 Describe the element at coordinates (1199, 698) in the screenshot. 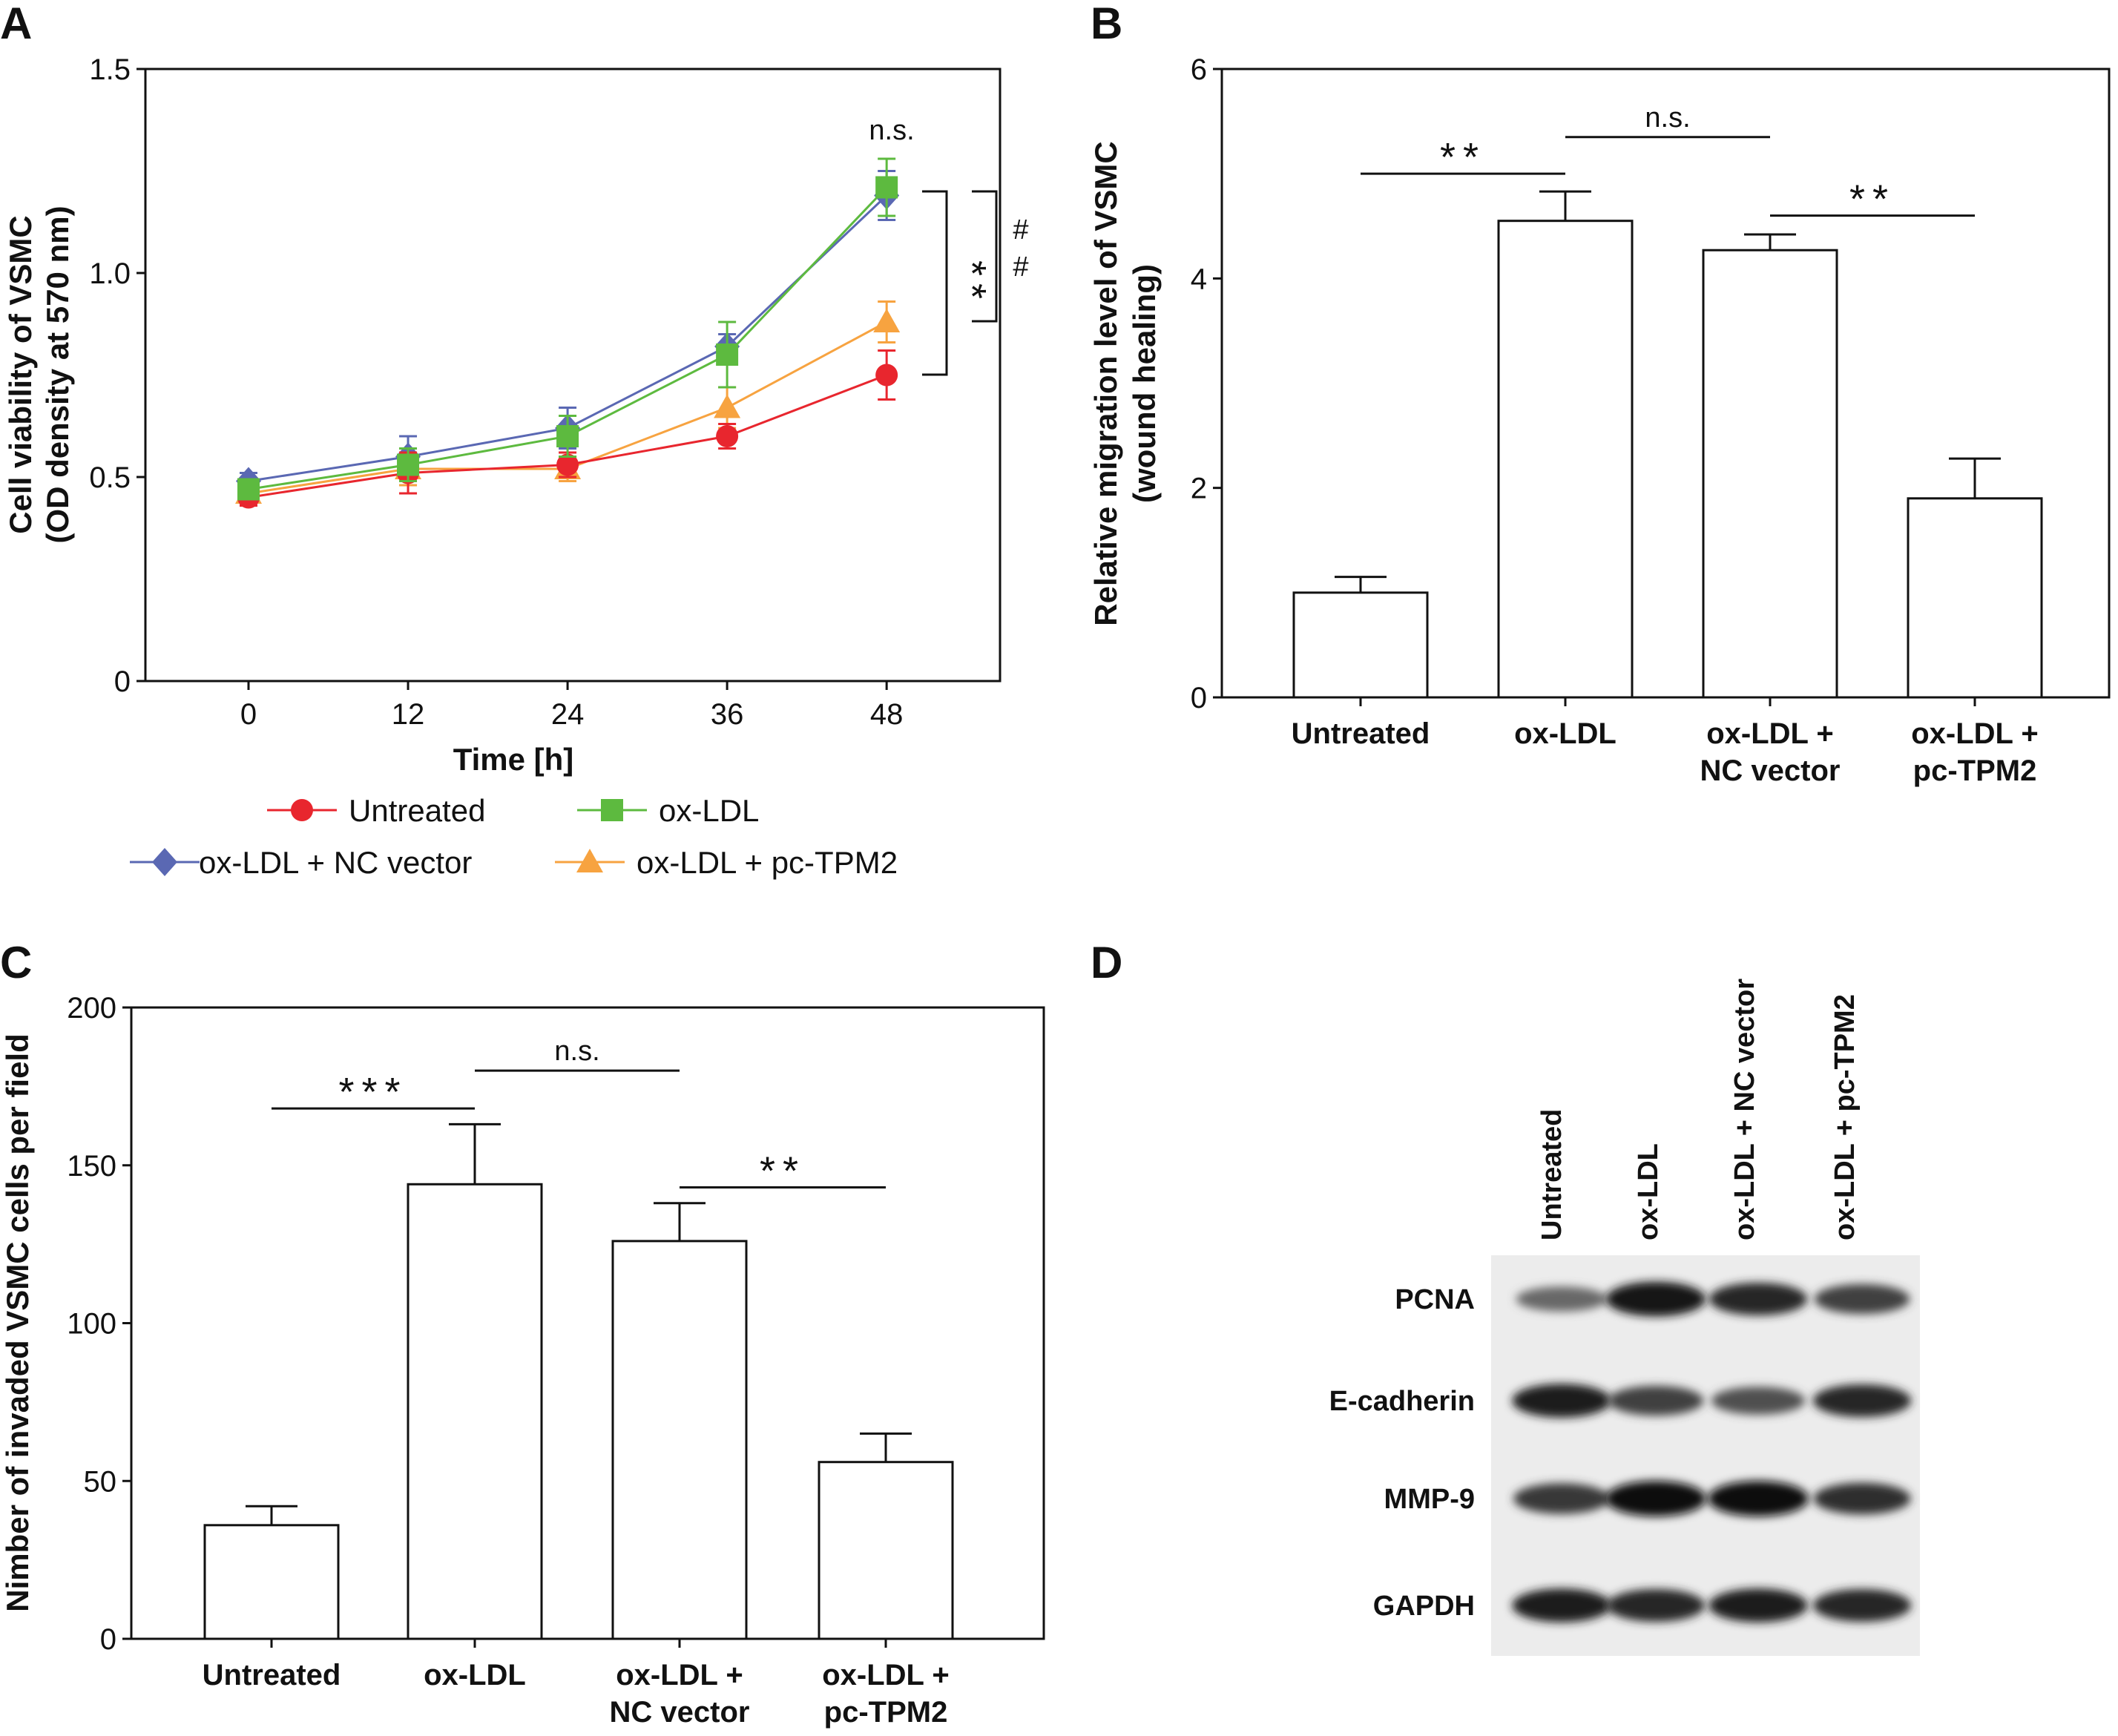

I see `y-tick-label-b: 0` at that location.